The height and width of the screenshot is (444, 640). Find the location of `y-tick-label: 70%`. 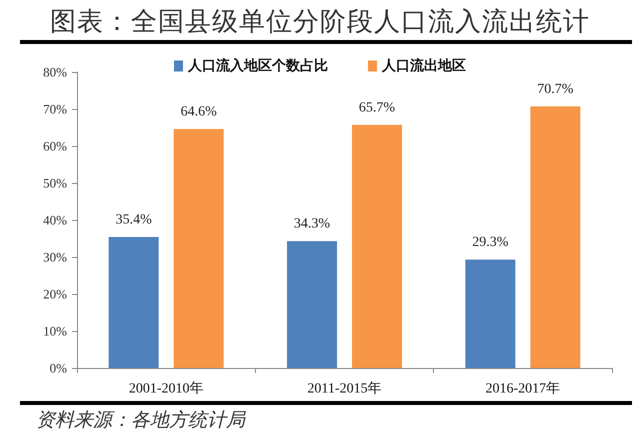

y-tick-label: 70% is located at coordinates (55, 109).